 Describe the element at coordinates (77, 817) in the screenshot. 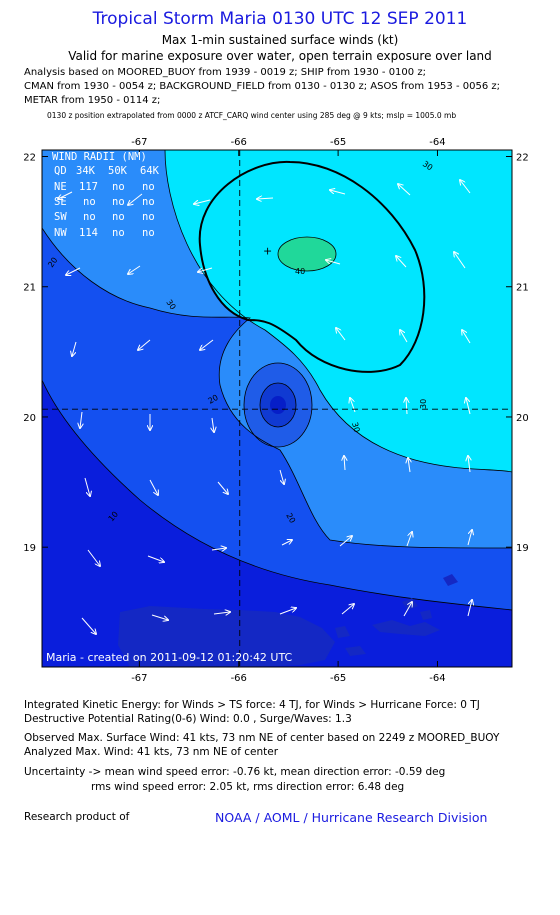

I see `research-label: Research product of` at that location.